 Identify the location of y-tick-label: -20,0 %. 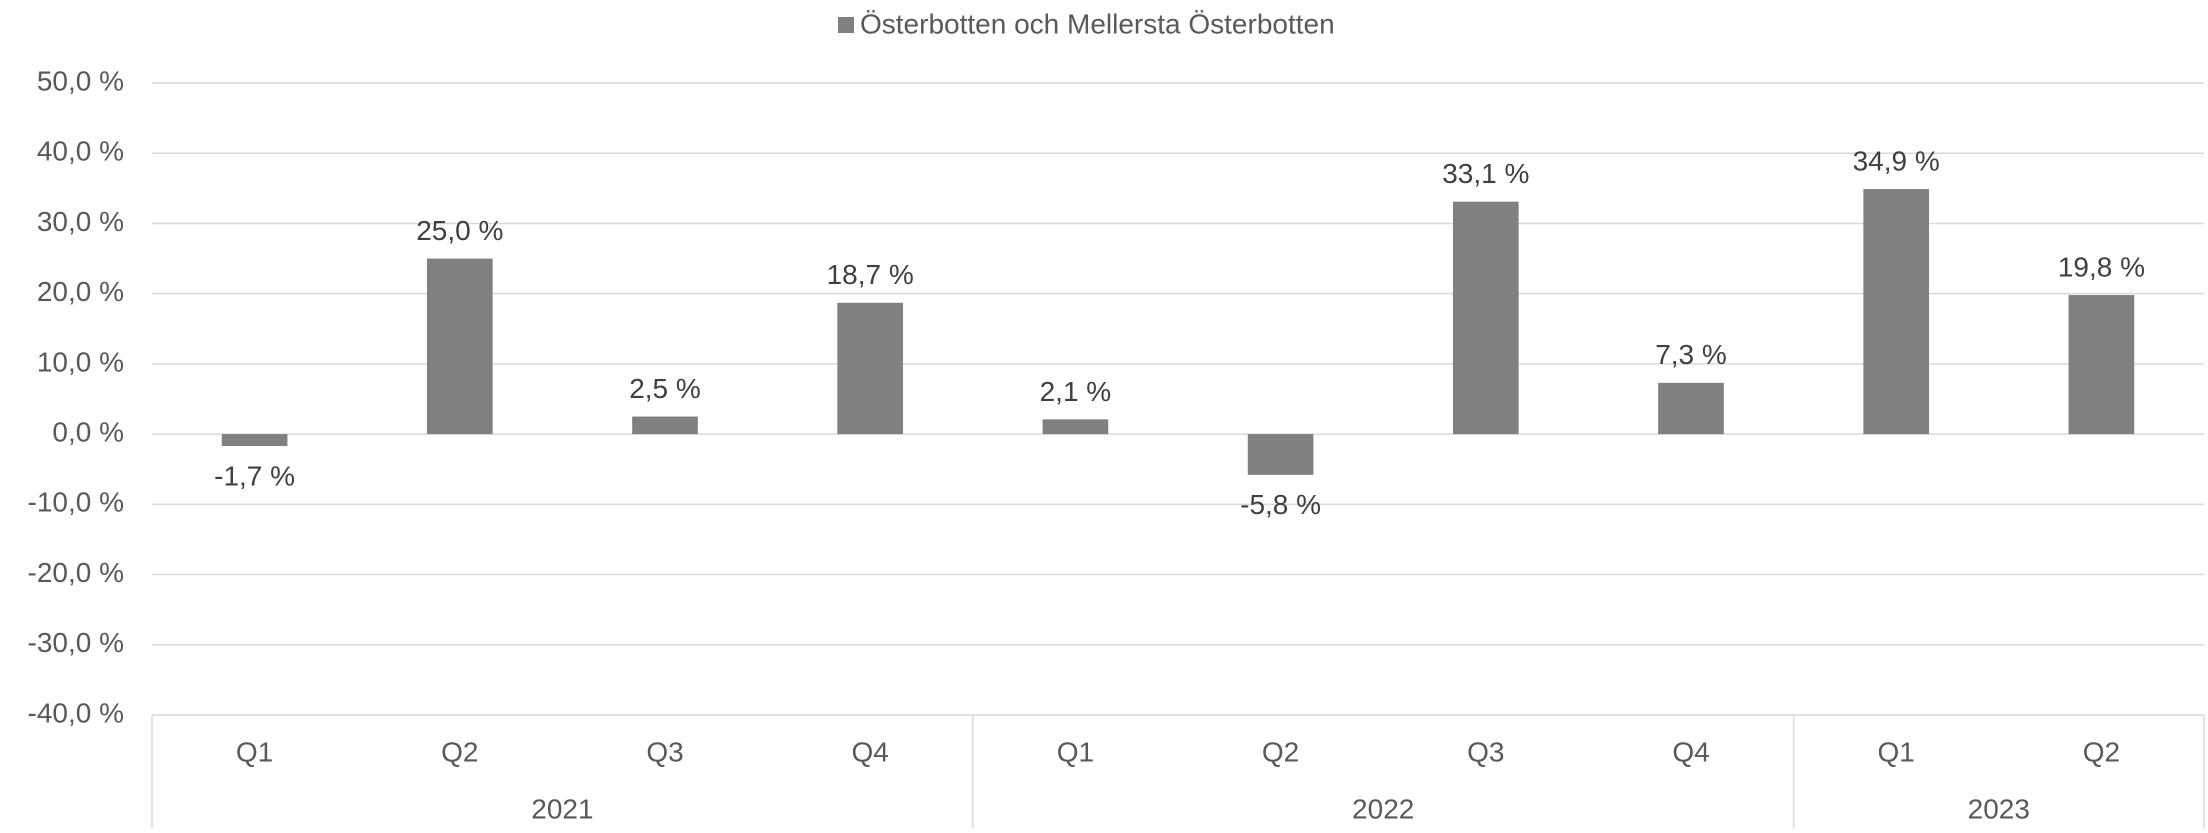
(76, 572).